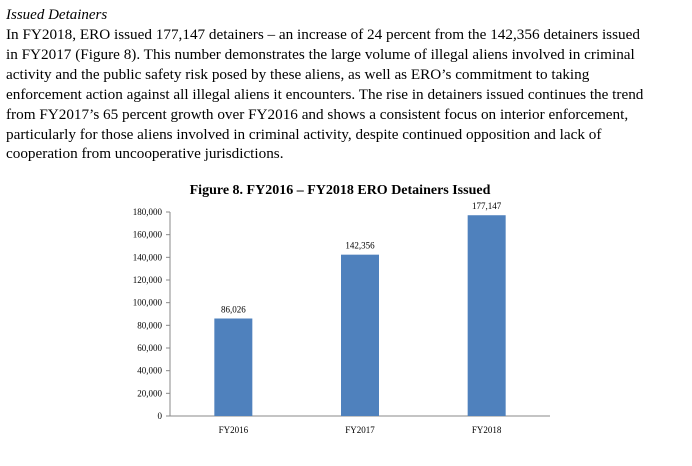  What do you see at coordinates (360, 335) in the screenshot?
I see `bar-fy2017` at bounding box center [360, 335].